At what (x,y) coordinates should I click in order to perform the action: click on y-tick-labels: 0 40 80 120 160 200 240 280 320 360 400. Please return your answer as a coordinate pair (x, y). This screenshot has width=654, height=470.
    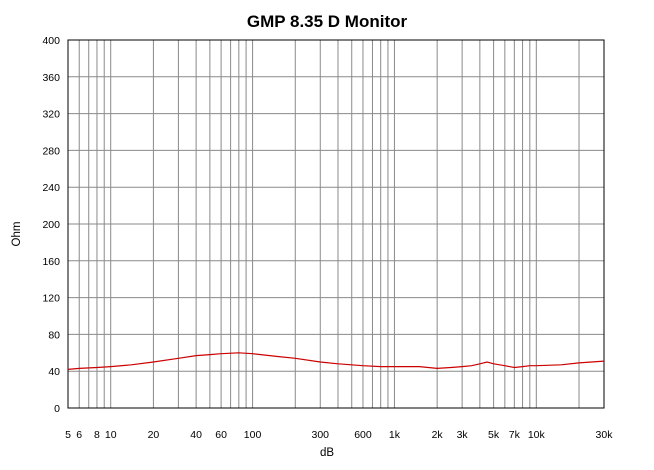
    Looking at the image, I should click on (51, 225).